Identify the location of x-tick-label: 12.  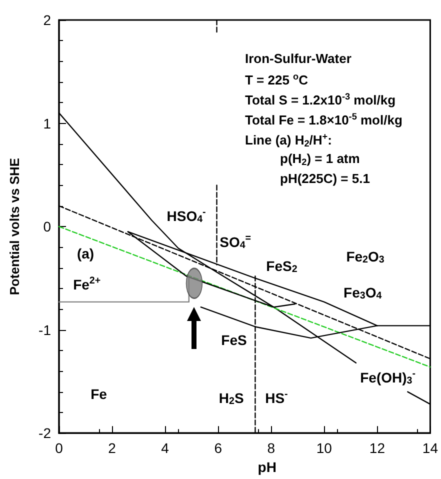
(377, 448).